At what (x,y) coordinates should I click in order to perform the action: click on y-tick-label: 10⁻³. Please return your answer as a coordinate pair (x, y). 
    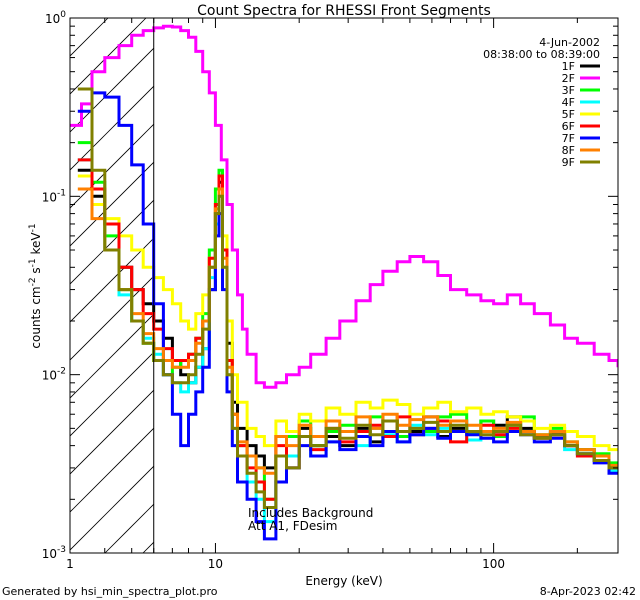
    Looking at the image, I should click on (54, 553).